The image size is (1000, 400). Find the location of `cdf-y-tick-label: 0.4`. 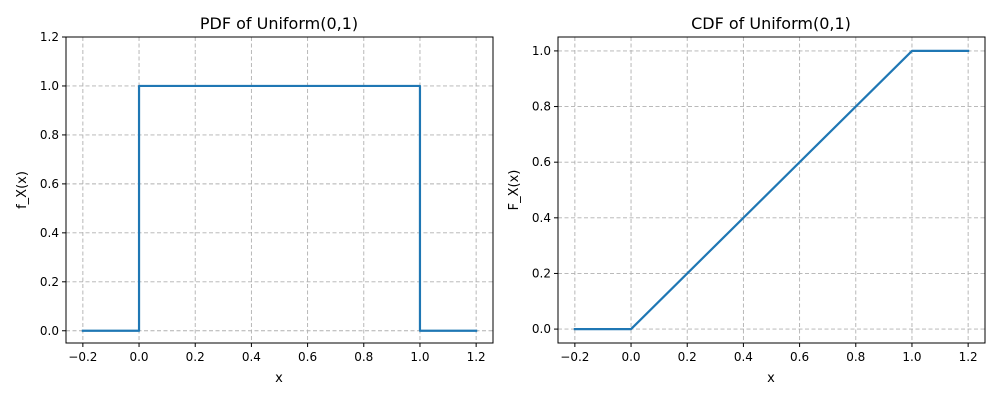

cdf-y-tick-label: 0.4 is located at coordinates (541, 218).